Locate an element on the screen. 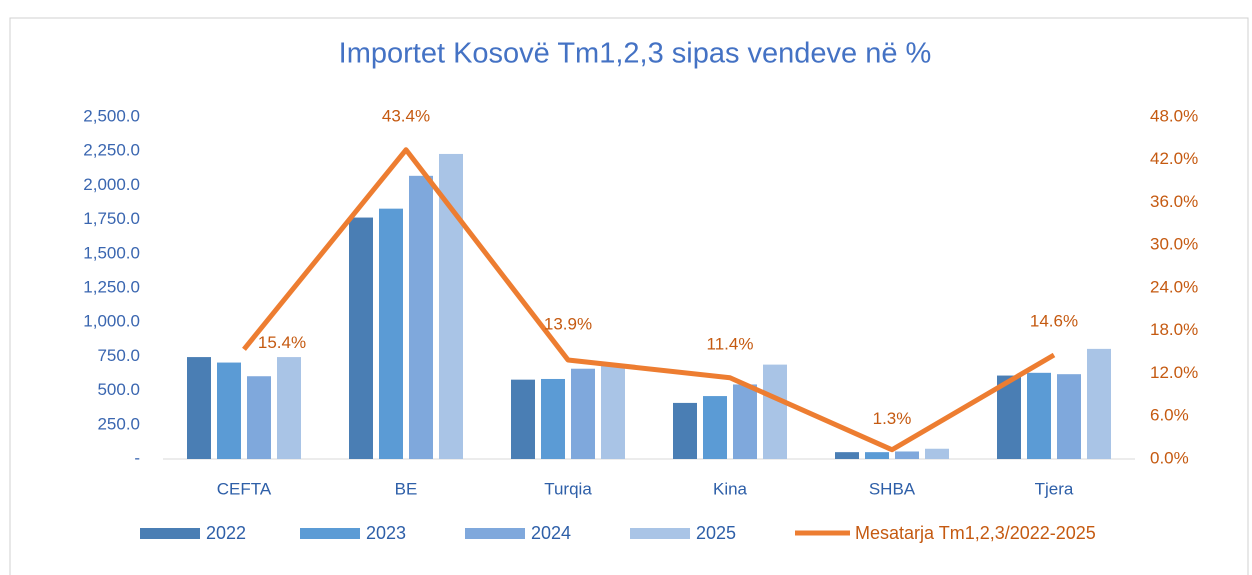 Image resolution: width=1252 pixels, height=575 pixels. y-tick-label: 250.0 is located at coordinates (118, 423).